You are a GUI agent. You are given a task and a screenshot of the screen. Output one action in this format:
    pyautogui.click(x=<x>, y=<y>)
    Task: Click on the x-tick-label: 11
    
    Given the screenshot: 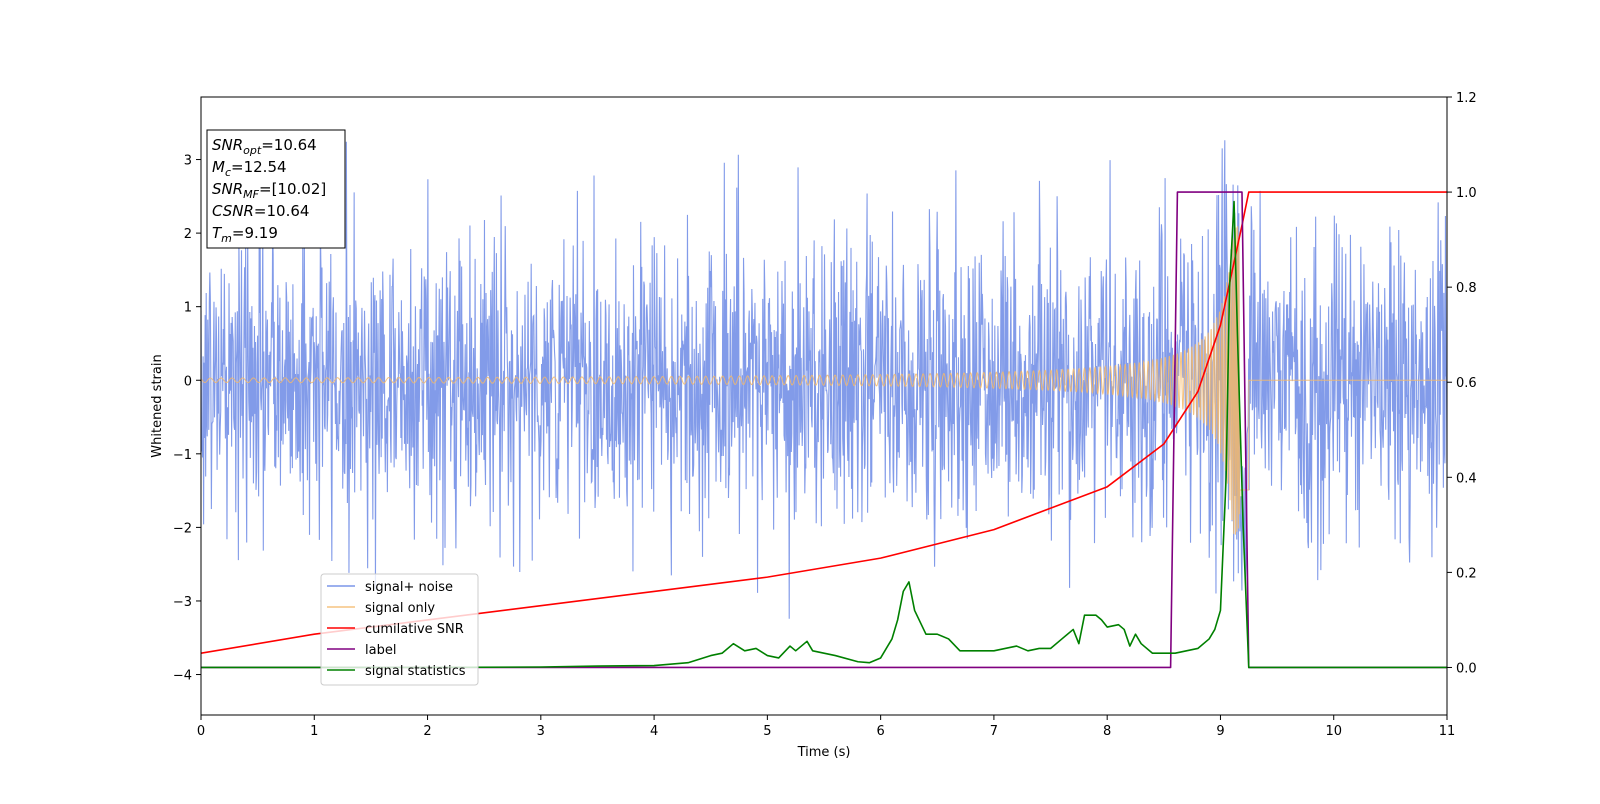 What is the action you would take?
    pyautogui.click(x=1447, y=731)
    